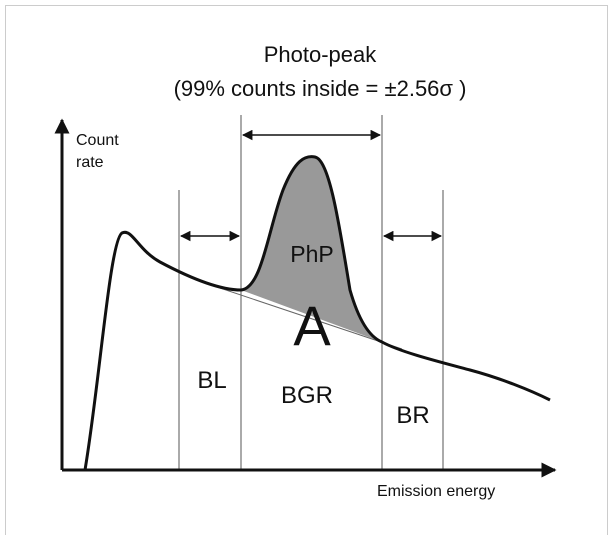 This screenshot has width=613, height=535. I want to click on title-line: (99% counts inside = ±2.56σ ), so click(320, 88).